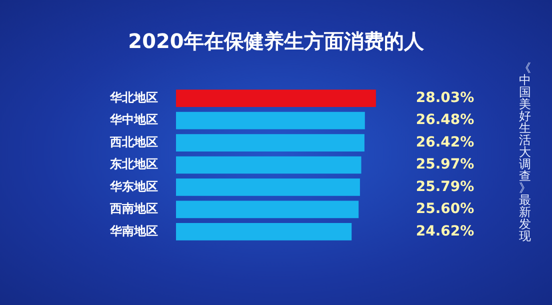  What do you see at coordinates (133, 186) in the screenshot?
I see `y-tick-label: 华东地区` at bounding box center [133, 186].